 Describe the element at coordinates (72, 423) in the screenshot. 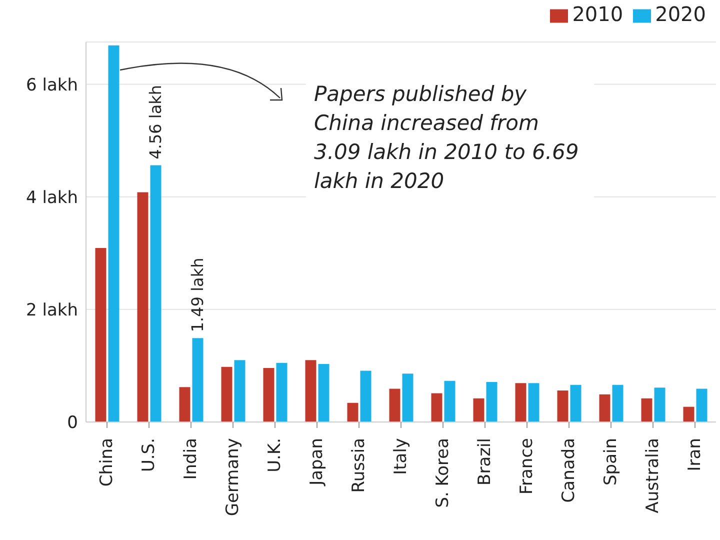

I see `y-tick-label: 0` at that location.